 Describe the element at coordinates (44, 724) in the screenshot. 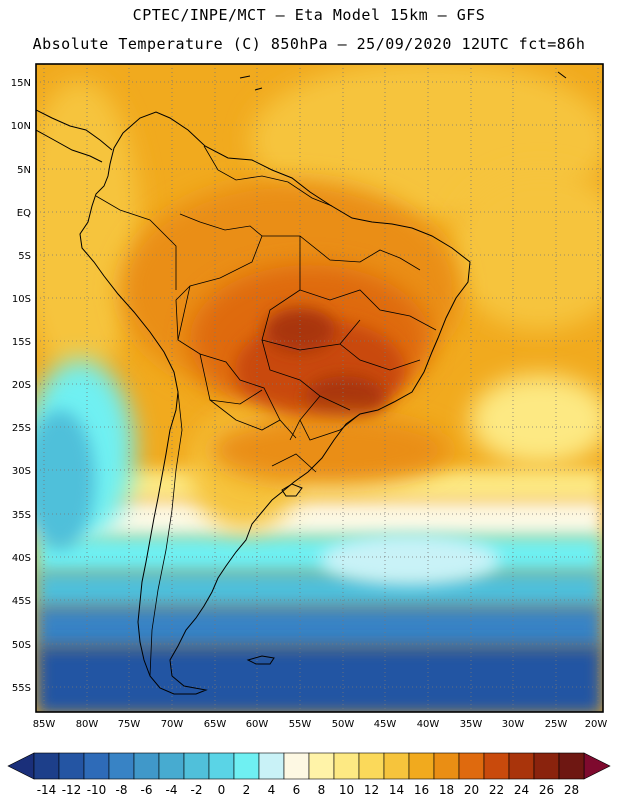

I see `lon-label-85w: 85W` at that location.